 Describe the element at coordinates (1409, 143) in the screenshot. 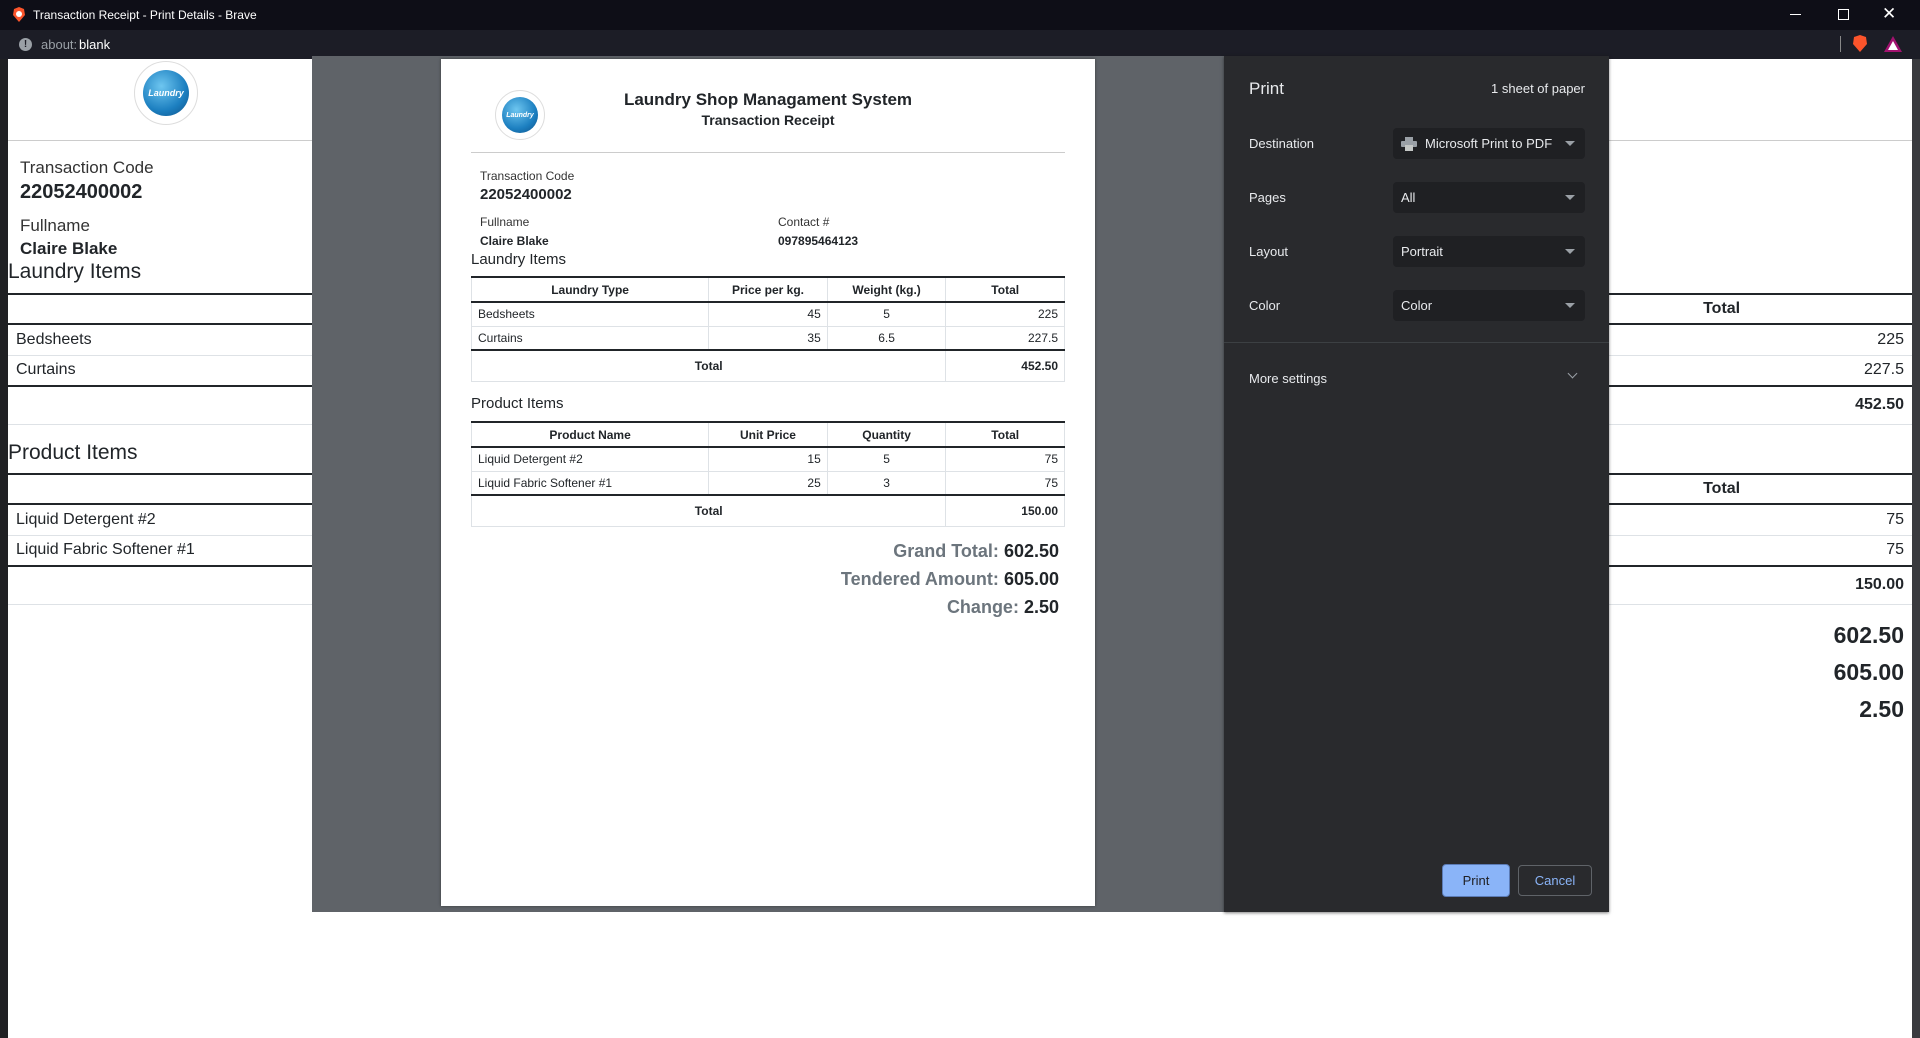

I see `printer-icon` at that location.